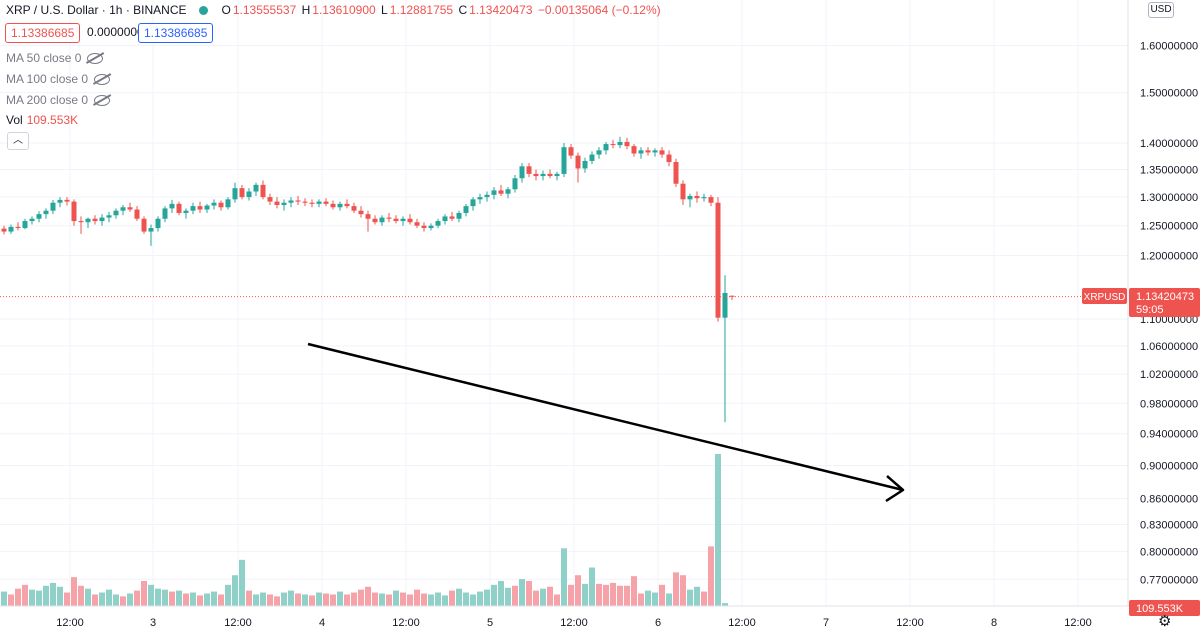 The image size is (1200, 630). Describe the element at coordinates (58, 100) in the screenshot. I see `indicator-ma200: MA 200 close 0` at that location.